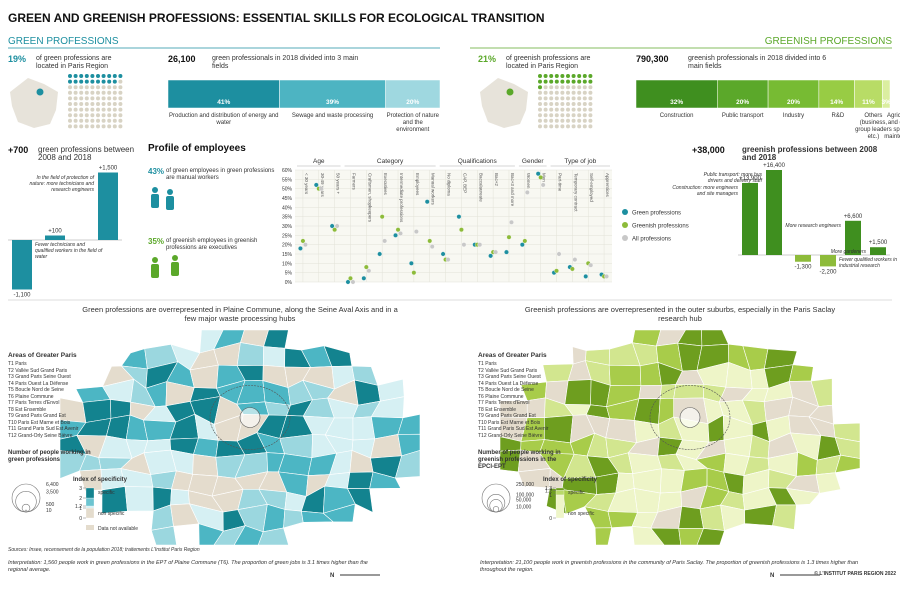  What do you see at coordinates (289, 274) in the screenshot?
I see `y-tick-label: 5%` at bounding box center [289, 274].